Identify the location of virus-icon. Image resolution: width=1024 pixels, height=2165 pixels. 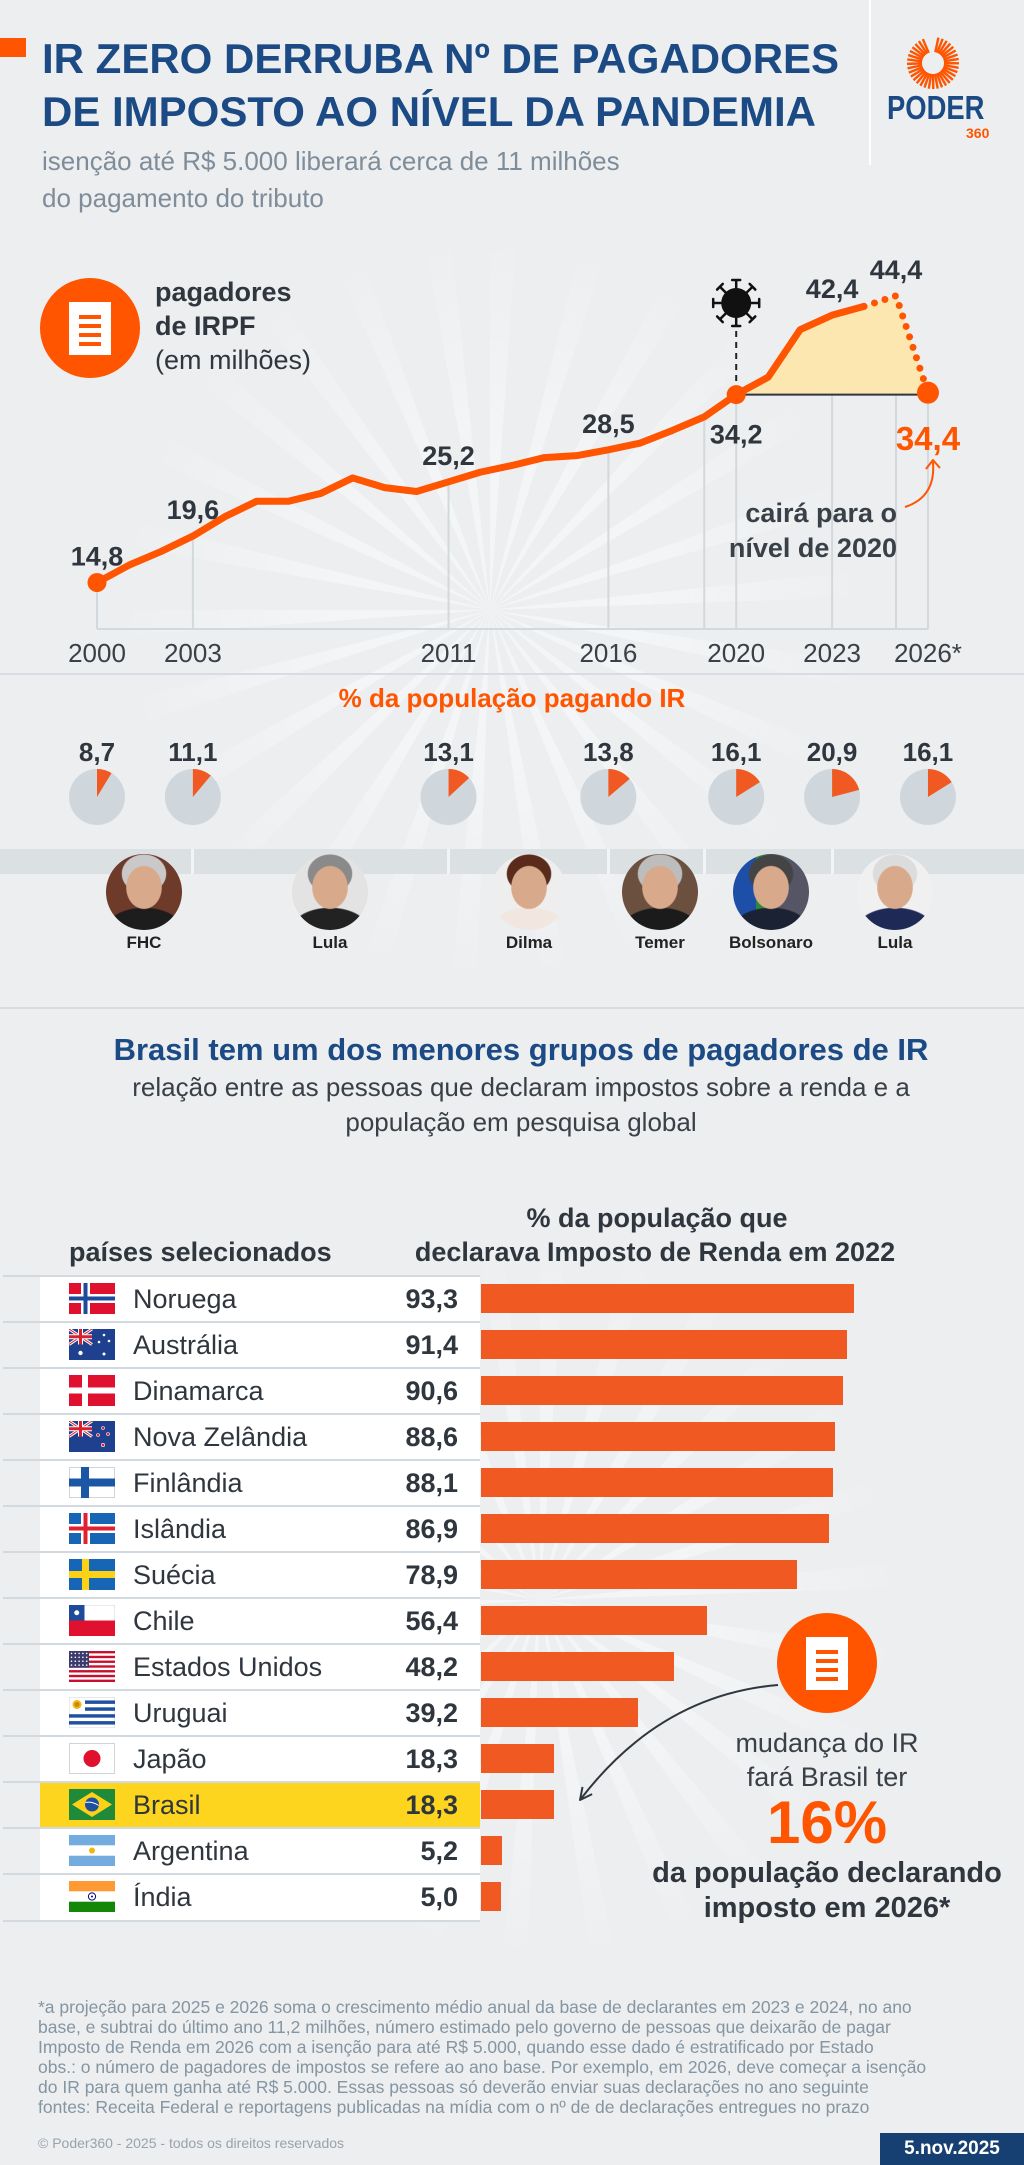
(736, 303).